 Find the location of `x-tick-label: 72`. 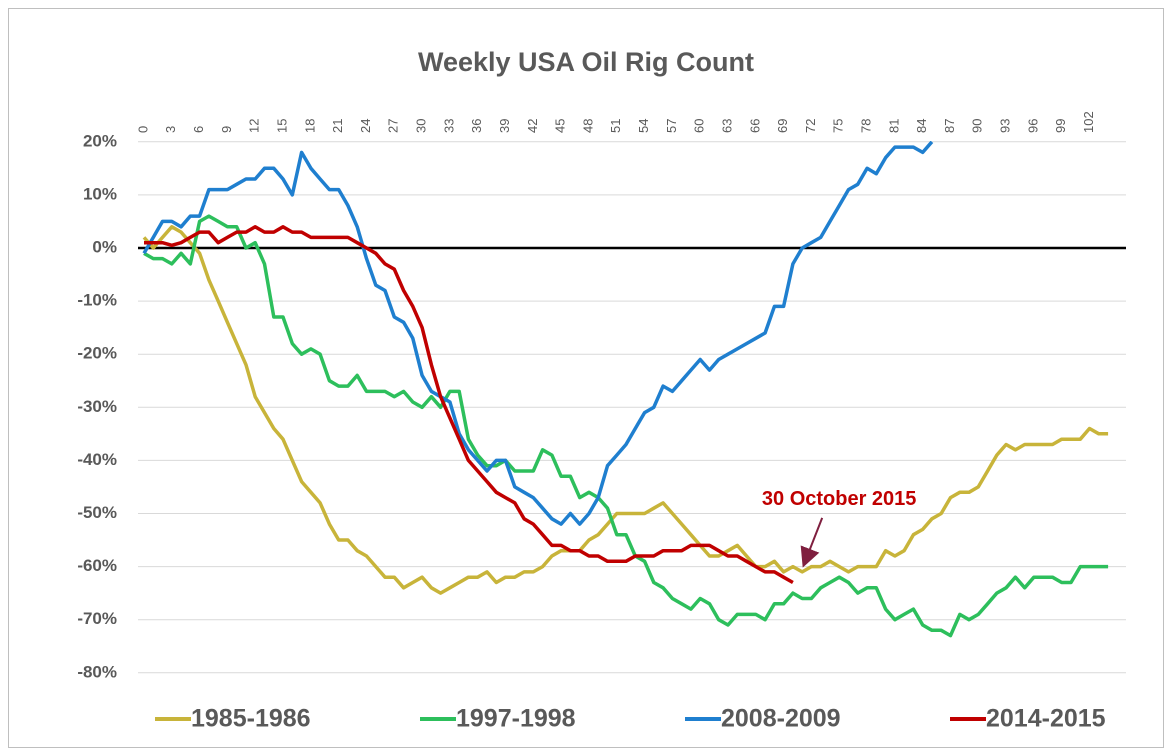

x-tick-label: 72 is located at coordinates (810, 126).